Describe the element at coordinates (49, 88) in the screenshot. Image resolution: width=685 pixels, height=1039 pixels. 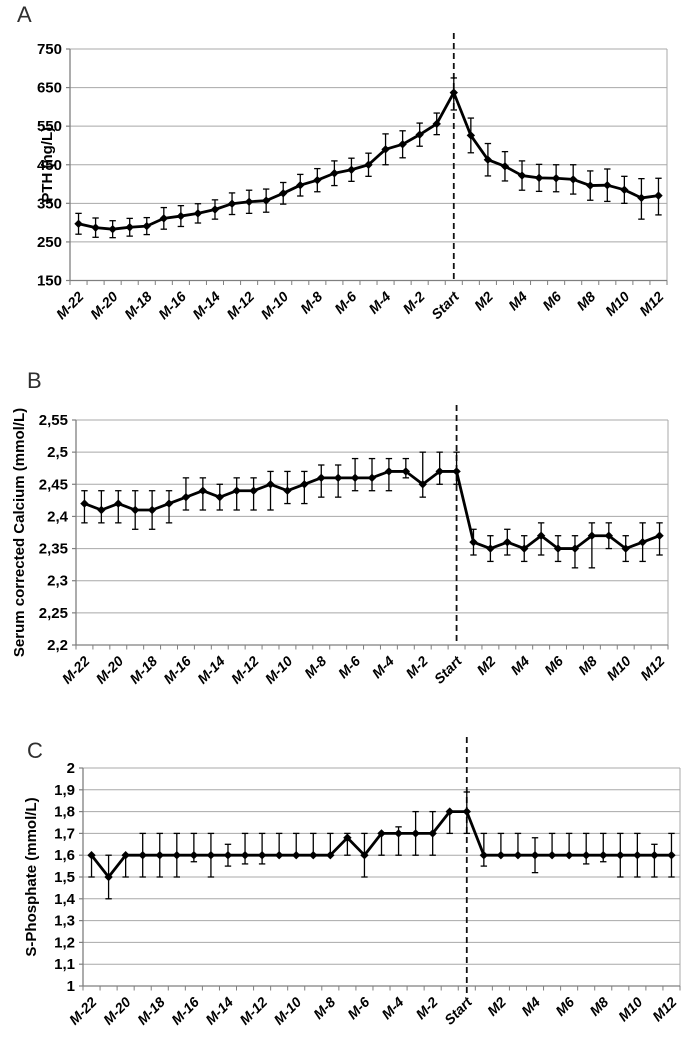
I see `svg-text: 650` at that location.